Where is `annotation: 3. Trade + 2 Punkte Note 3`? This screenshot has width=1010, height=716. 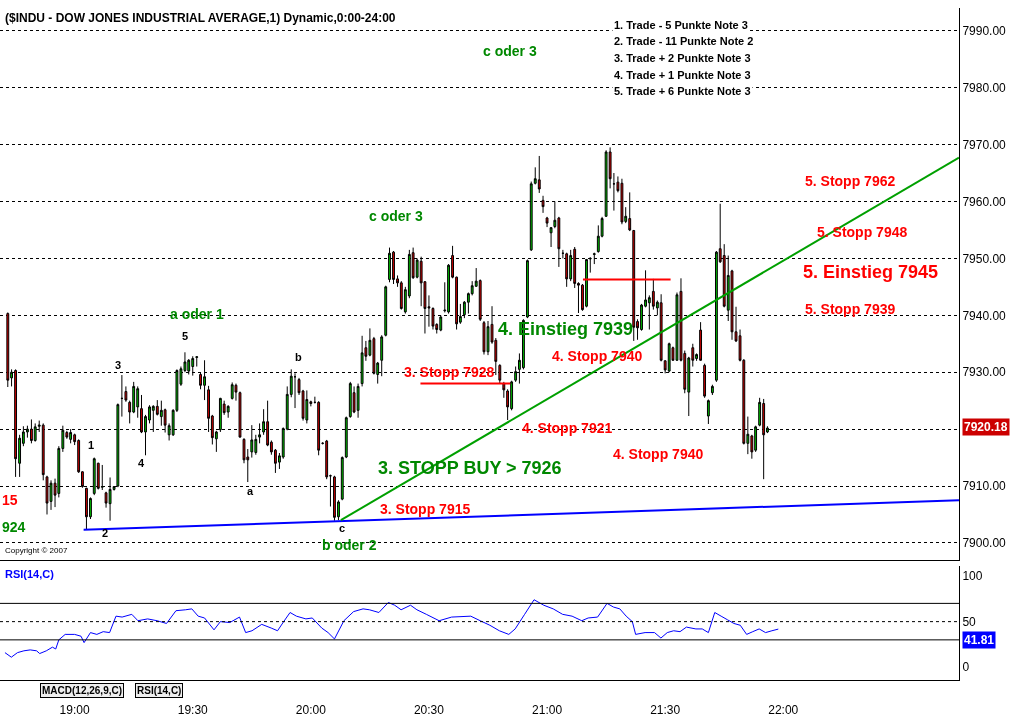 annotation: 3. Trade + 2 Punkte Note 3 is located at coordinates (682, 58).